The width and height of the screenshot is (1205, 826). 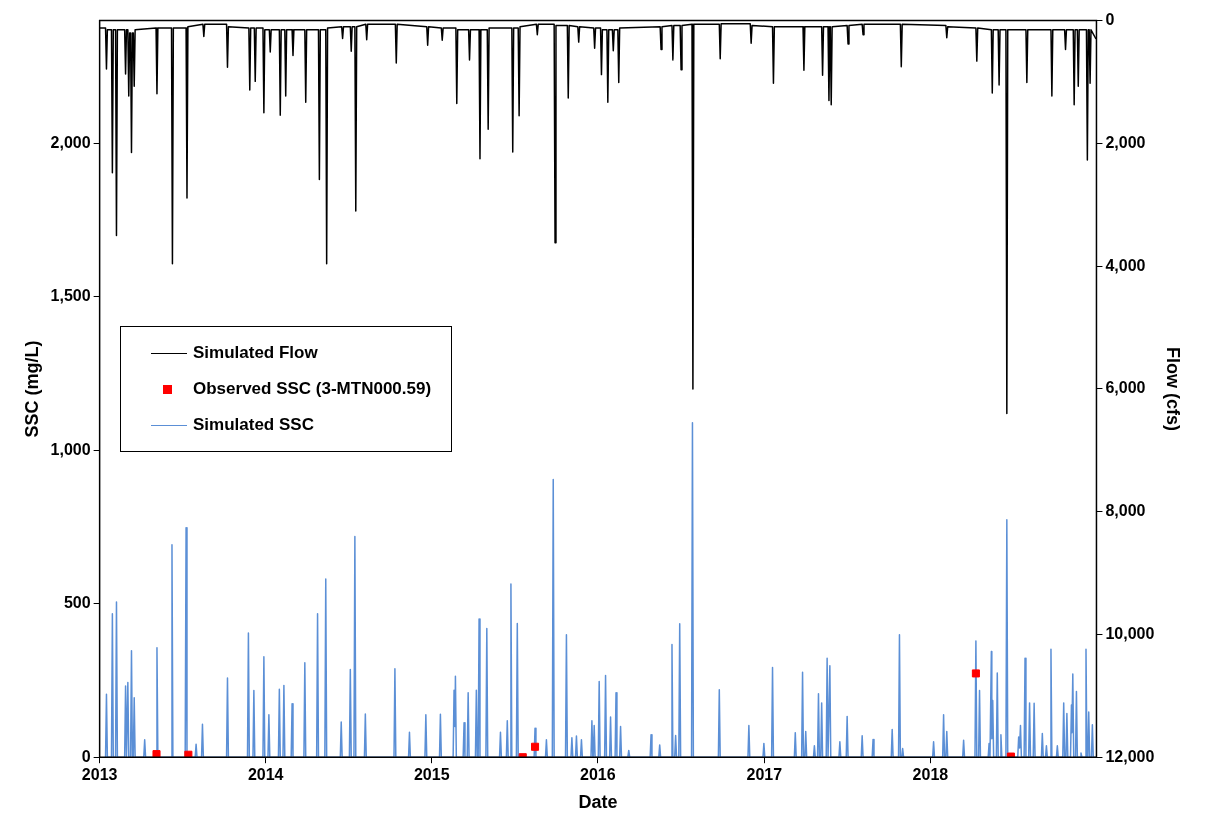 I want to click on y2-tick-label: 12,000, so click(x=1130, y=756).